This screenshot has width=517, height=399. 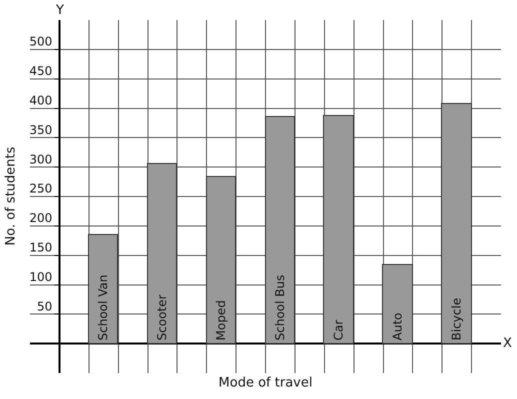 What do you see at coordinates (103, 307) in the screenshot?
I see `x-tick-label: School Van` at bounding box center [103, 307].